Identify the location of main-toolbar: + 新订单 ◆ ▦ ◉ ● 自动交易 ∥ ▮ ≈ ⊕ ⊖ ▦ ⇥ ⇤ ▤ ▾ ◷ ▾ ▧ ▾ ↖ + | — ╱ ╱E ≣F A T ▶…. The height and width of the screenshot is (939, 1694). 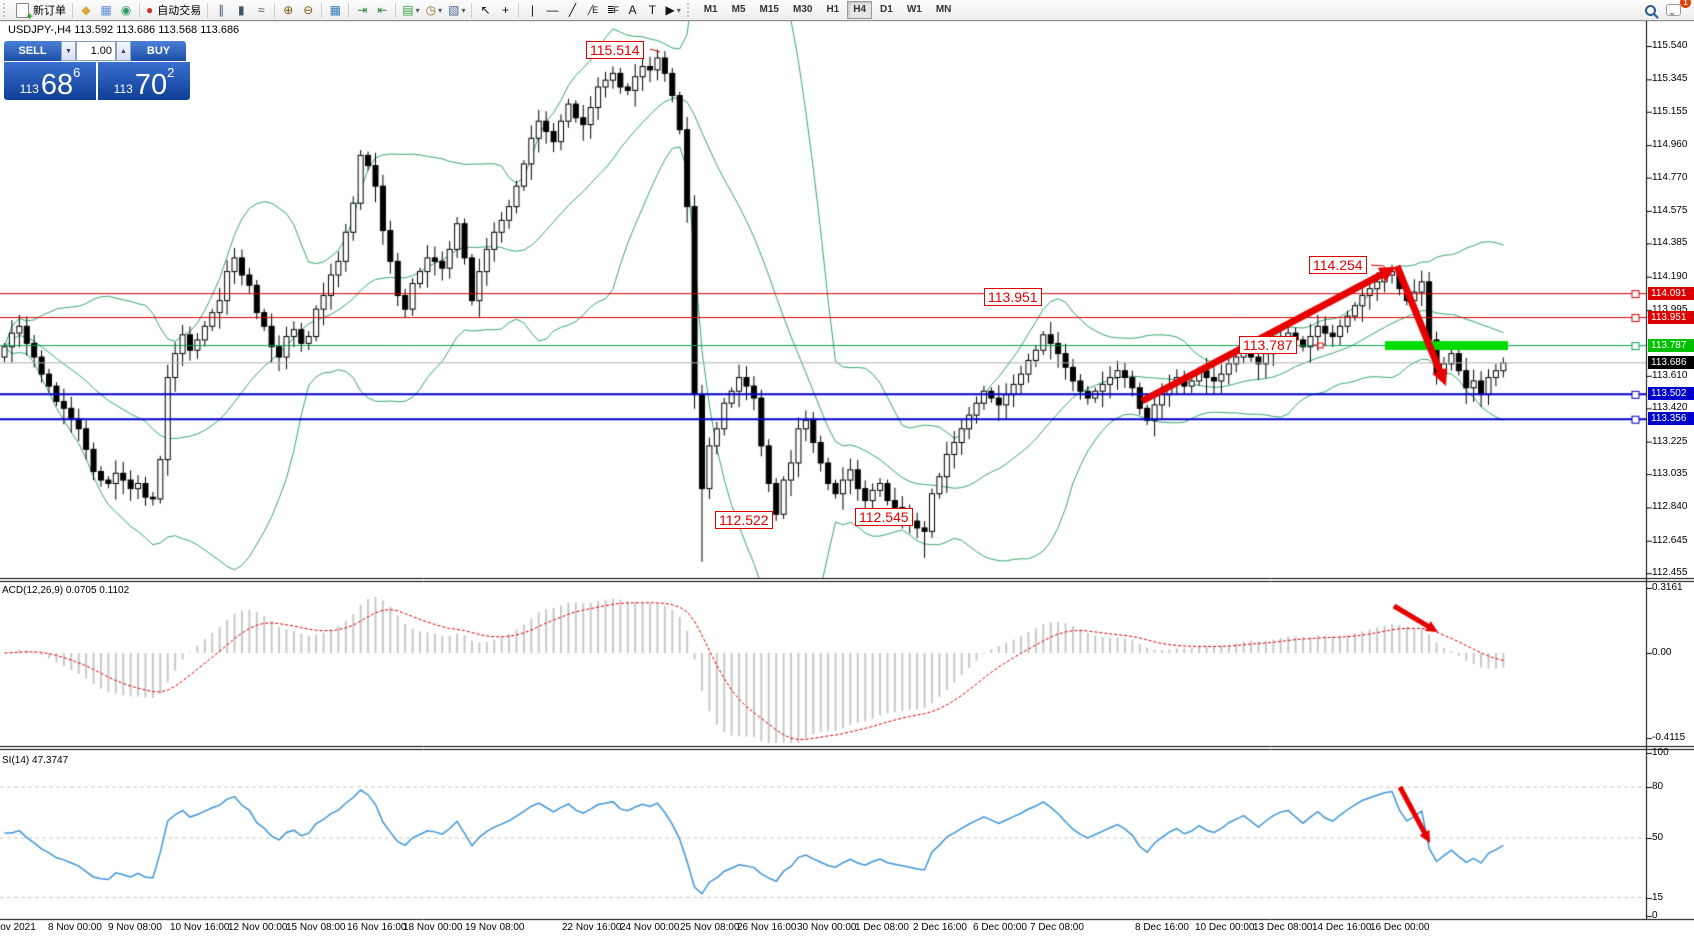
(847, 11).